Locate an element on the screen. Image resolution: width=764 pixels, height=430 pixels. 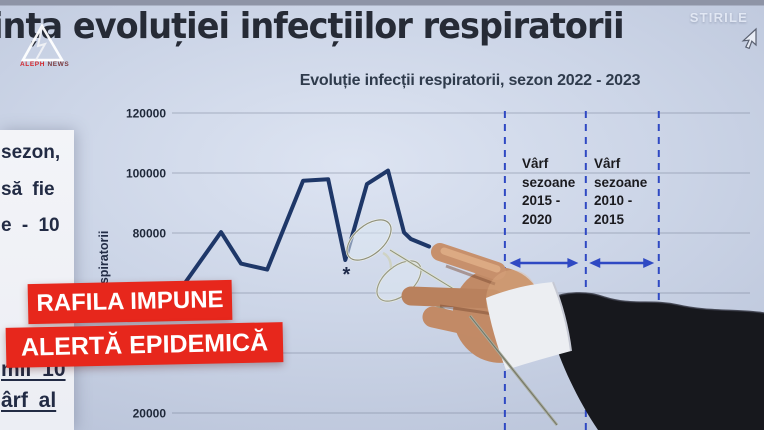
side-text-fragment: e - 10 is located at coordinates (30, 225).